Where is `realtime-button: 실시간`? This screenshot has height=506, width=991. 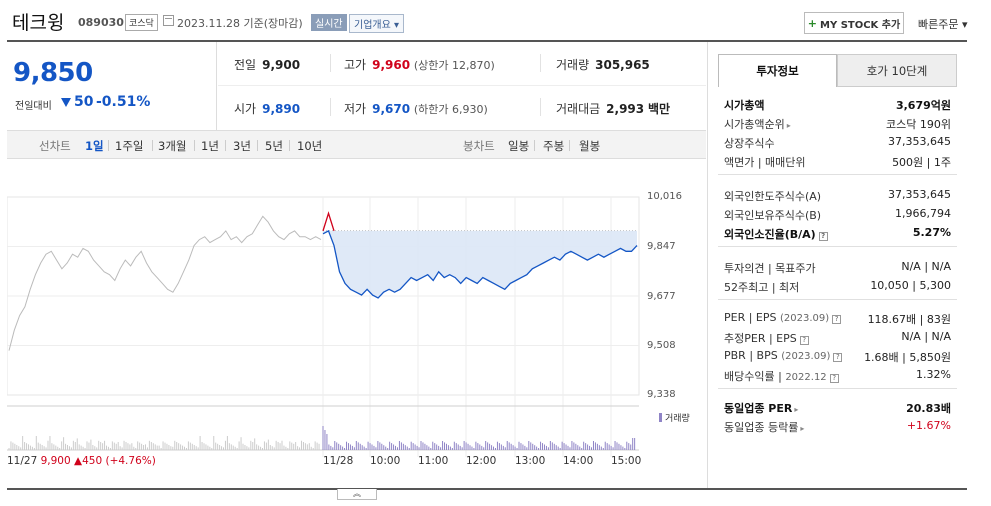 realtime-button: 실시간 is located at coordinates (329, 22).